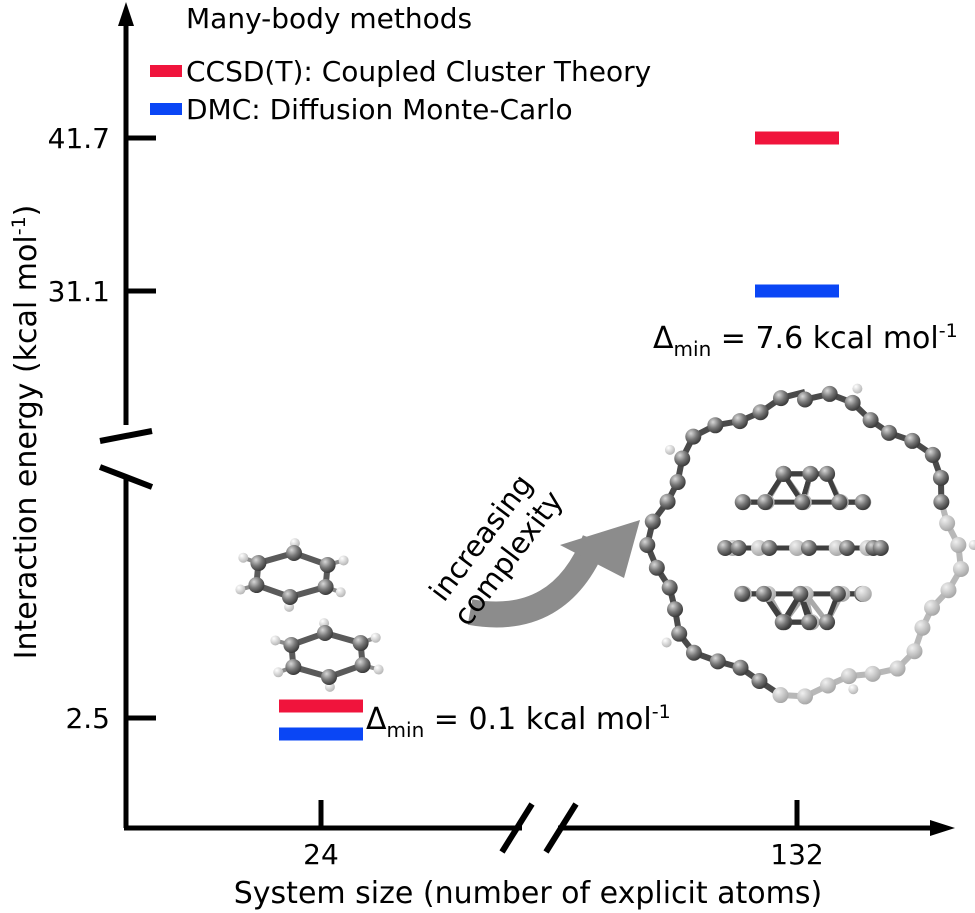 Image resolution: width=975 pixels, height=913 pixels. What do you see at coordinates (942, 828) in the screenshot?
I see `x-axis-arrowhead` at bounding box center [942, 828].